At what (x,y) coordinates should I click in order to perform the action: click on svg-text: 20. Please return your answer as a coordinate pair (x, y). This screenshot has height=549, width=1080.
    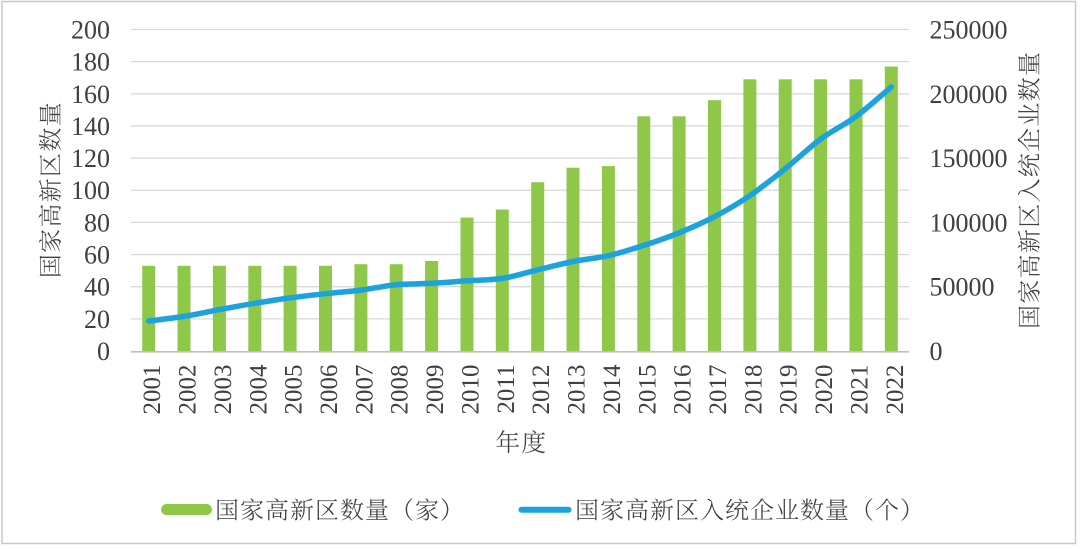
    Looking at the image, I should click on (97, 319).